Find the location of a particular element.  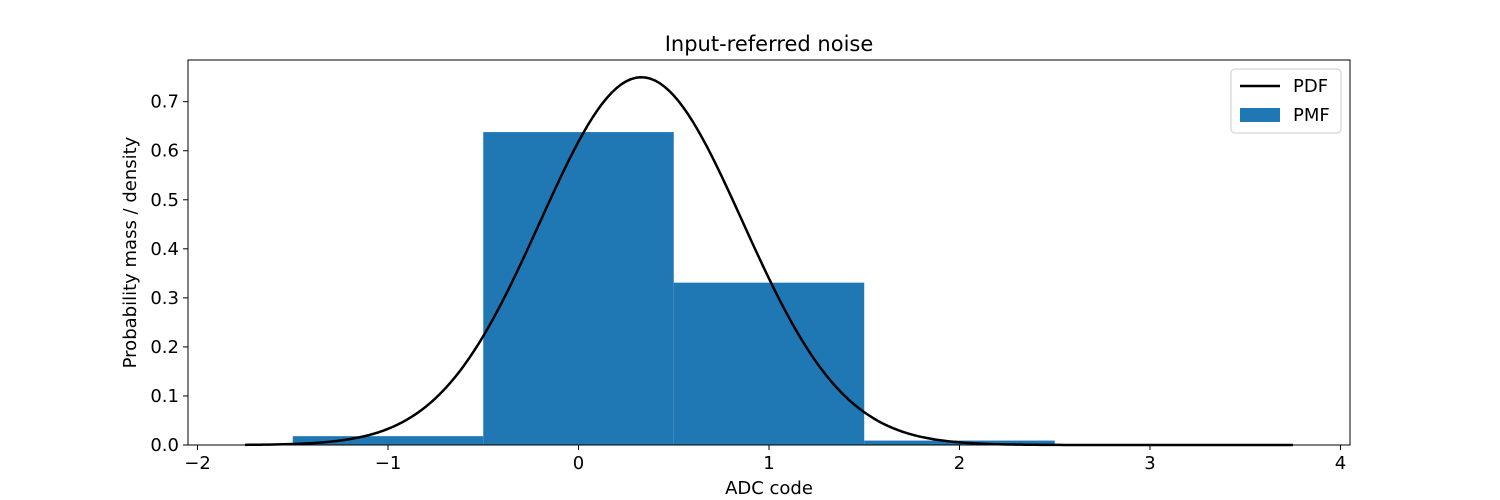

y-tick-label: 0.0 is located at coordinates (164, 445).